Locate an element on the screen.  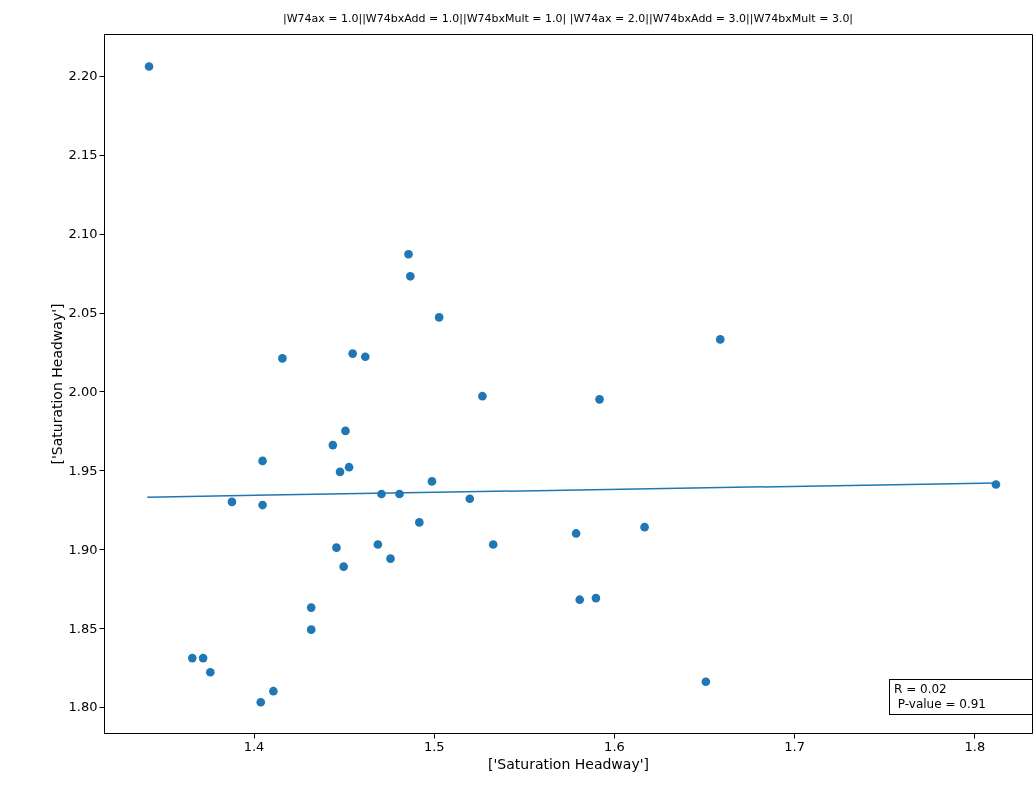
chart-title: |W74ax = 1.0||W74bxAdd = 1.0||W74bxMult = 1.0| |W74ax = 2.0||W74bxAdd = 3.0||W74bxMult = 3.0| is located at coordinates (568, 18).